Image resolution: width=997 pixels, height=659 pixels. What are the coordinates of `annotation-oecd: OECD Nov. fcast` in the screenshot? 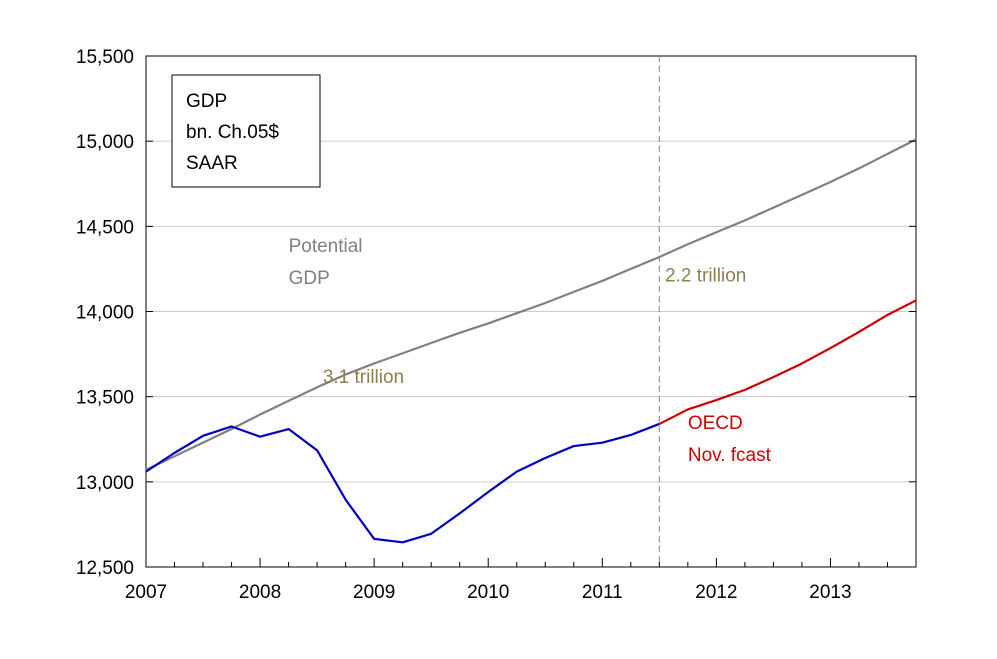 It's located at (730, 439).